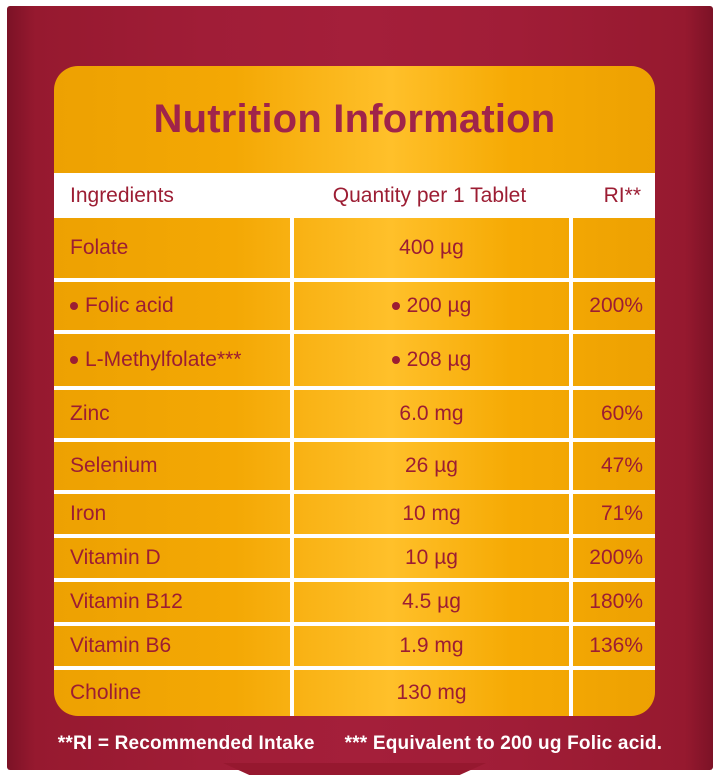 Image resolution: width=720 pixels, height=784 pixels. I want to click on table-row: Choline 130 mg, so click(354, 691).